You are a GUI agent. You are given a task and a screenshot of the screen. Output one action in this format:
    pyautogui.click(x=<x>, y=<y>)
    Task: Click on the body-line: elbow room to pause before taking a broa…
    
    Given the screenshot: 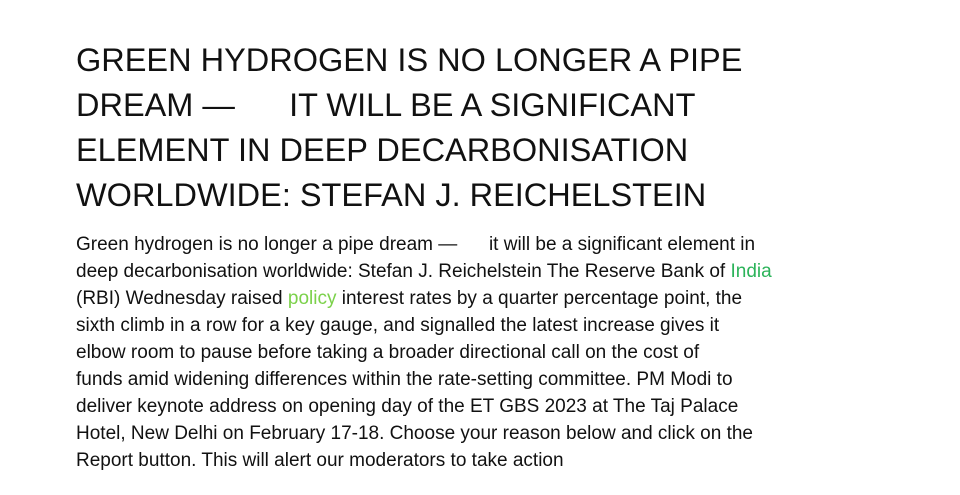 What is the action you would take?
    pyautogui.click(x=388, y=352)
    